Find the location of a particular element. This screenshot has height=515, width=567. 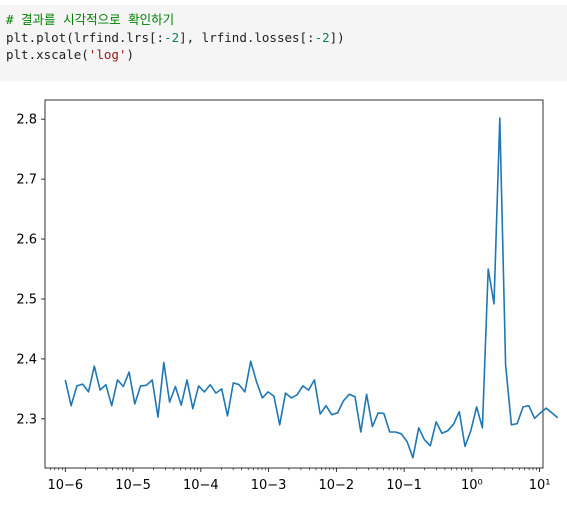

code-line-1: # 결과를 시각적으로 확인하기 is located at coordinates (286, 20).